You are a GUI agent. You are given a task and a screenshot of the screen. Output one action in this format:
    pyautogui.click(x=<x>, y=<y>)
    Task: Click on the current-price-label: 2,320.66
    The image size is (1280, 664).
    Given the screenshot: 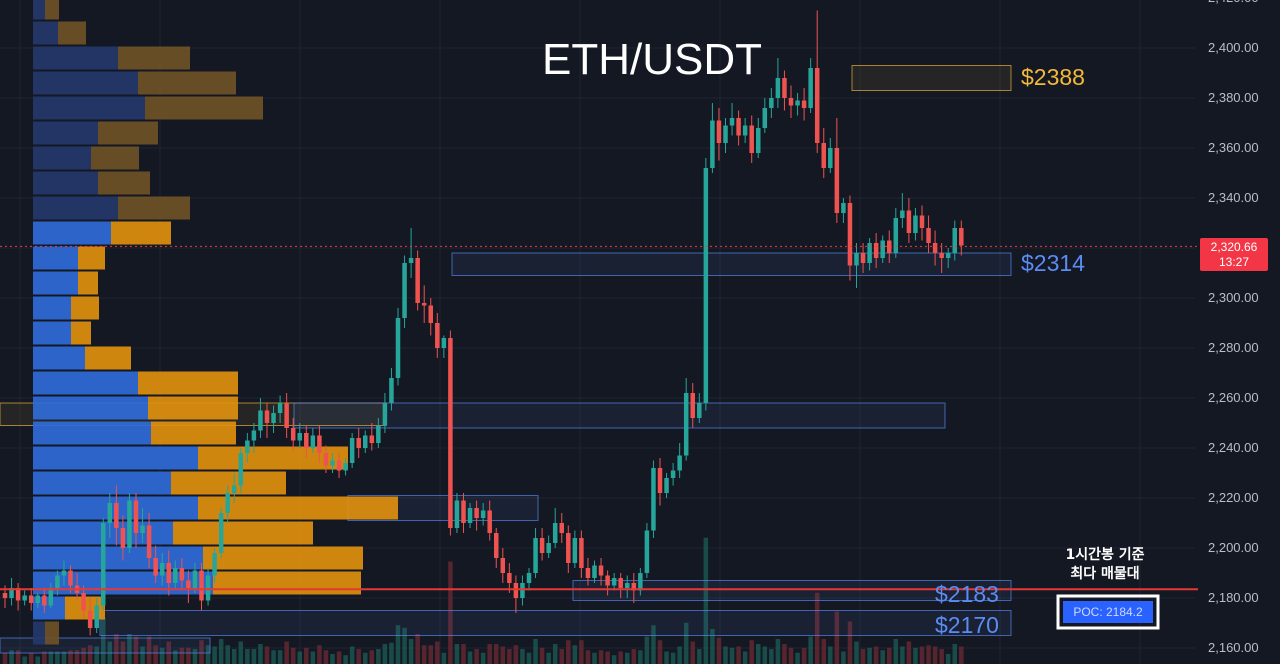 What is the action you would take?
    pyautogui.click(x=1234, y=247)
    